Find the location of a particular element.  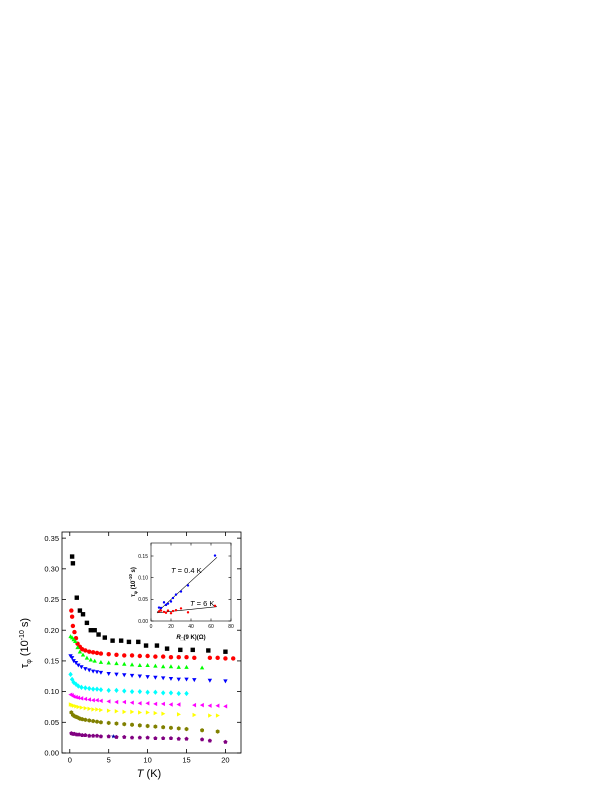

main-x-axis-label: T (K) is located at coordinates (149, 774).